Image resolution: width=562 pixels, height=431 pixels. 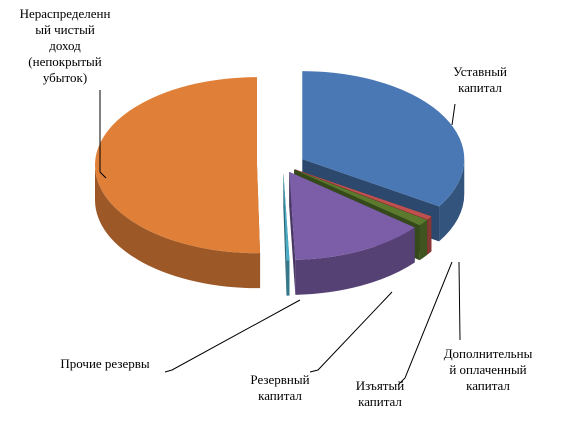 What do you see at coordinates (480, 79) in the screenshot?
I see `label: Уставный капитал` at bounding box center [480, 79].